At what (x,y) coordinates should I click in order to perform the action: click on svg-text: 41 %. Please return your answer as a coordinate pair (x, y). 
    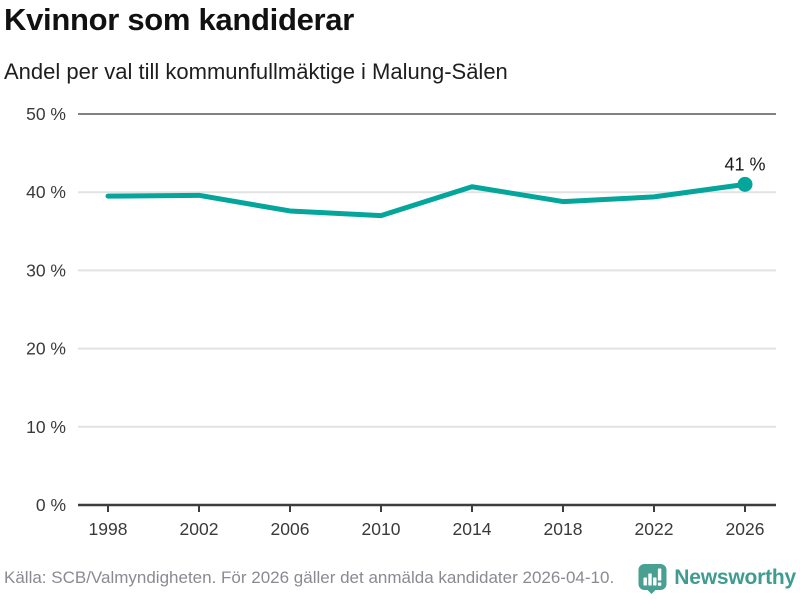
    Looking at the image, I should click on (744, 164).